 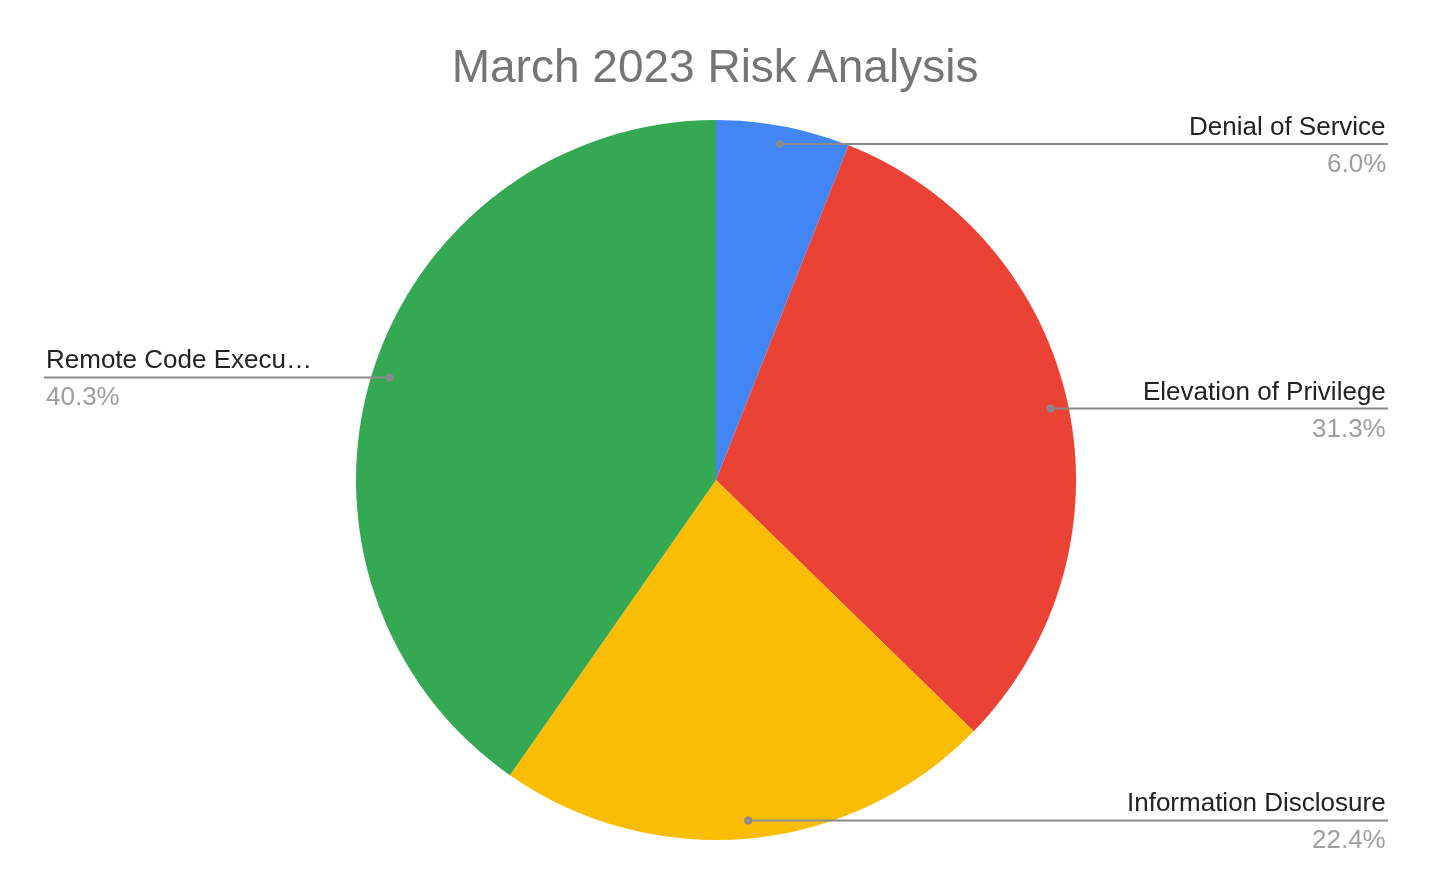 I want to click on slice-label: Information Disclosure, so click(x=1256, y=802).